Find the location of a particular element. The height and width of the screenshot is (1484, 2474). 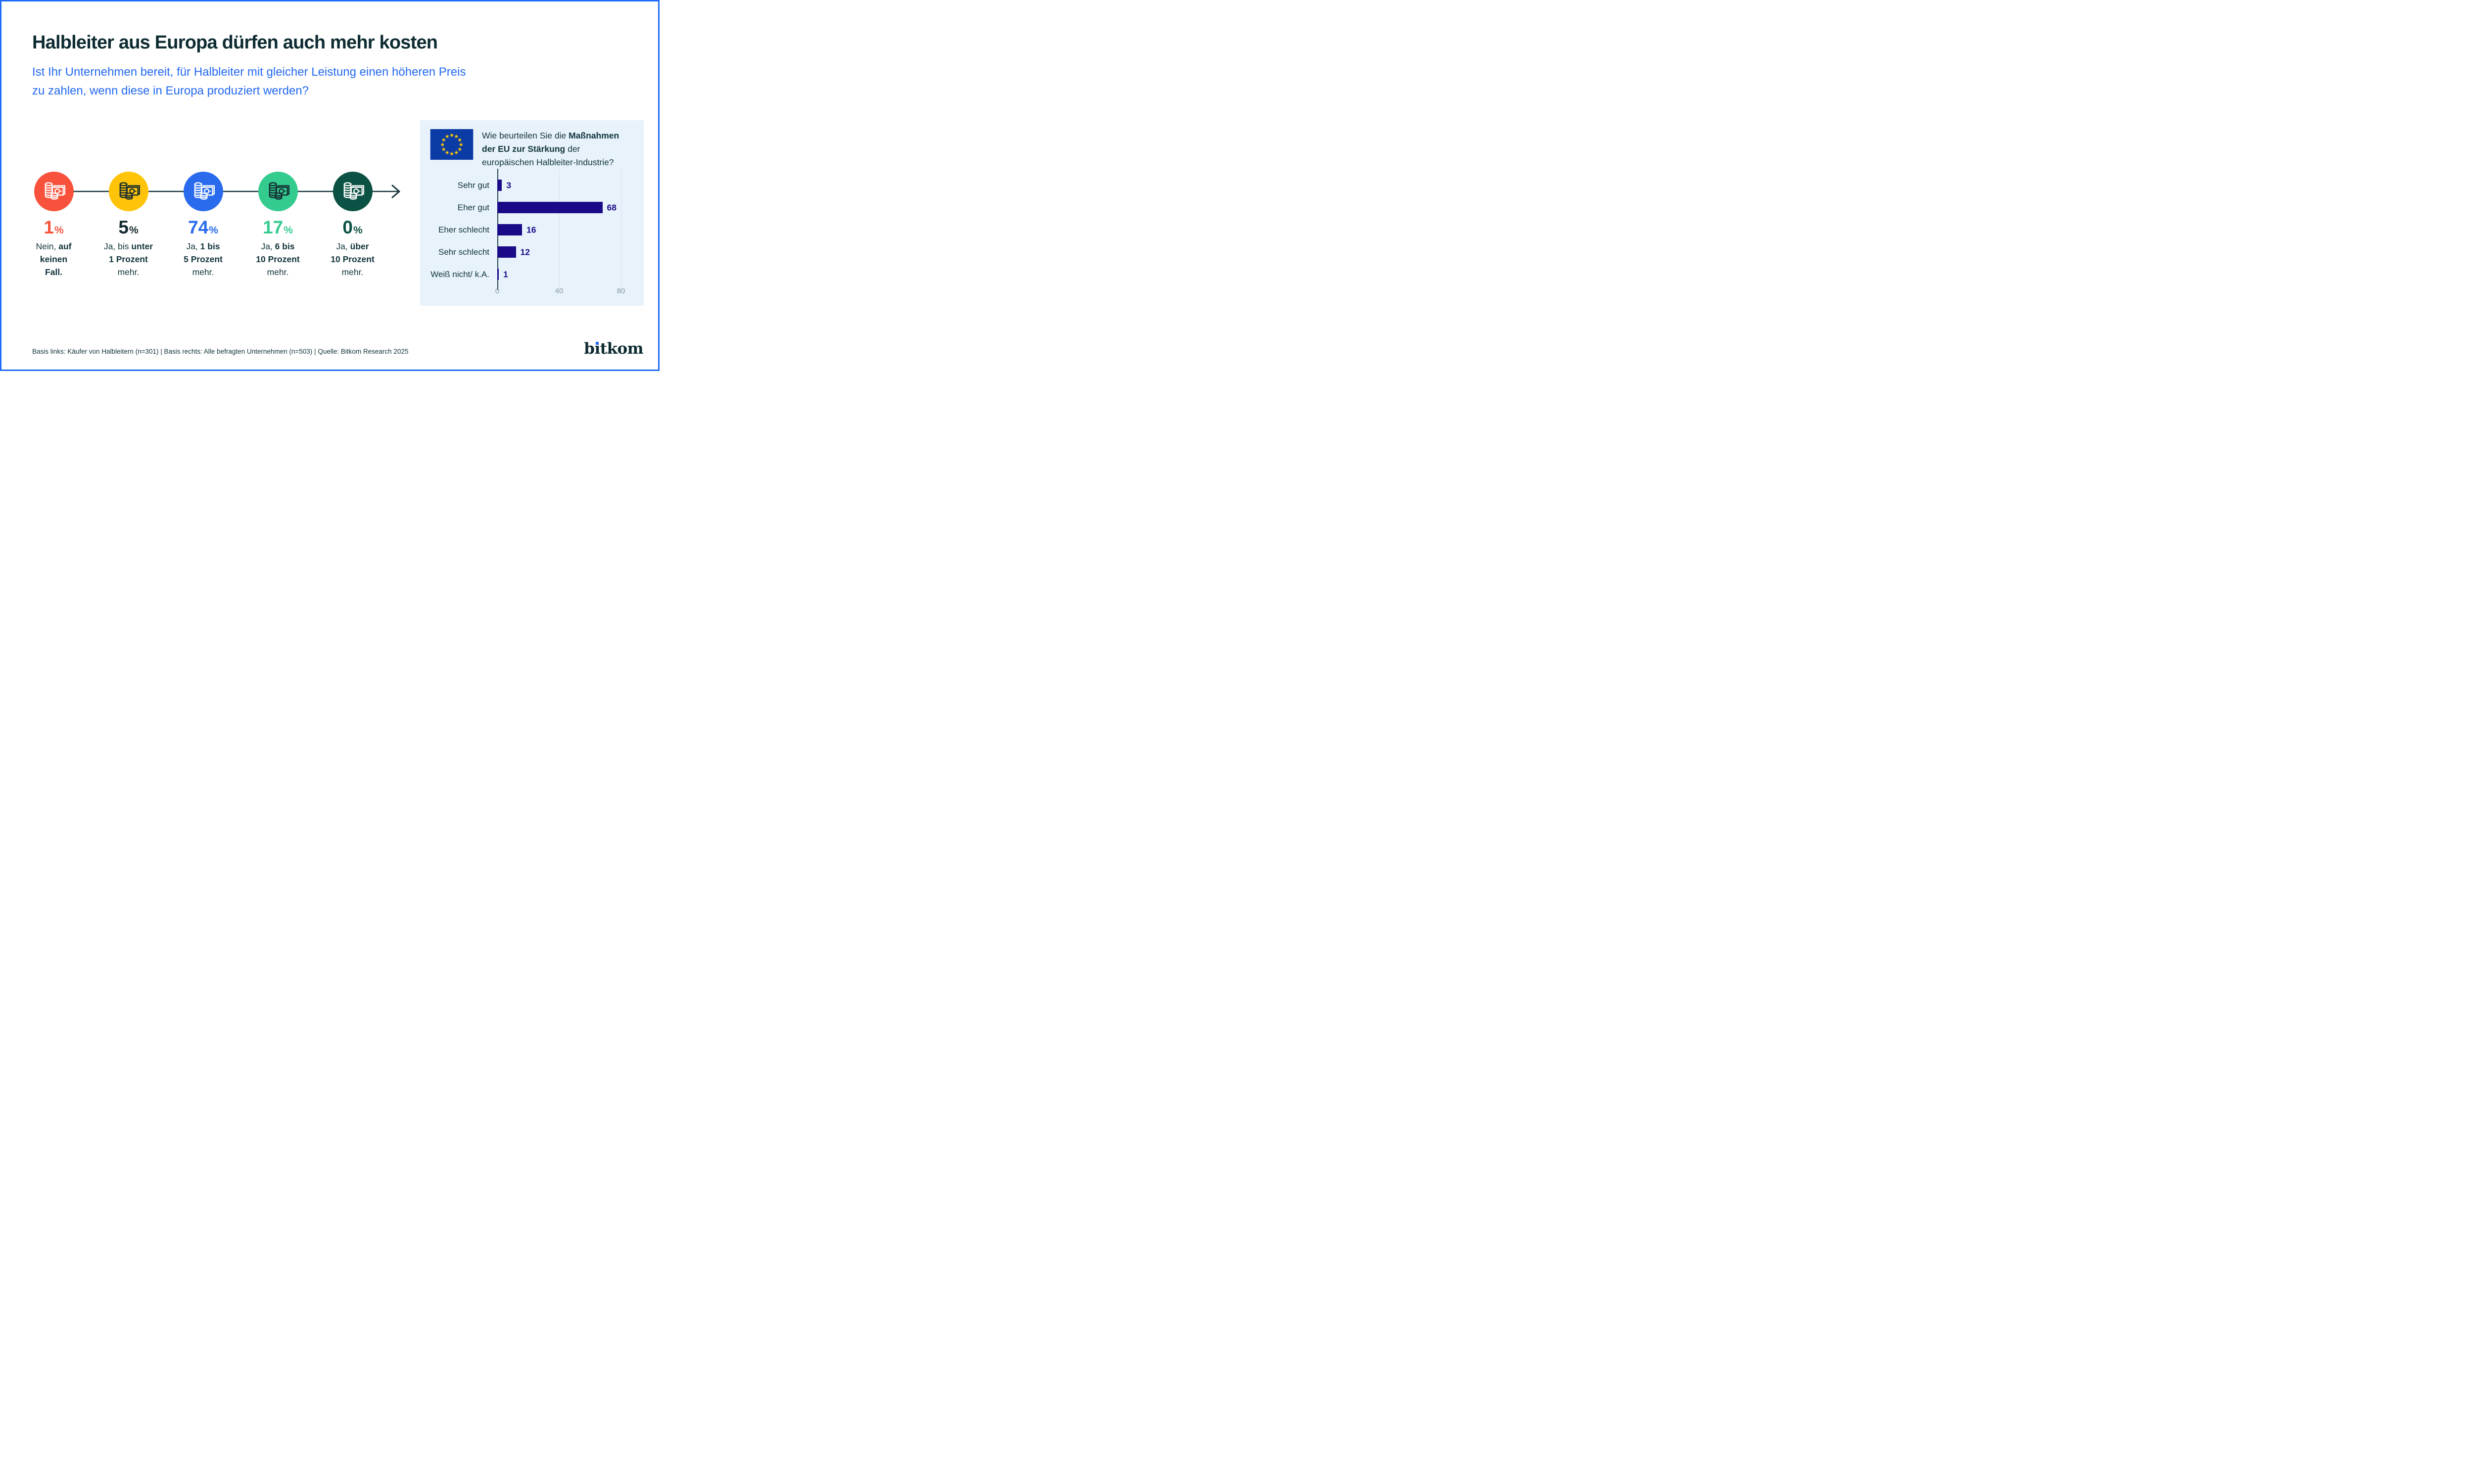

bar-row: 16 is located at coordinates (565, 230).